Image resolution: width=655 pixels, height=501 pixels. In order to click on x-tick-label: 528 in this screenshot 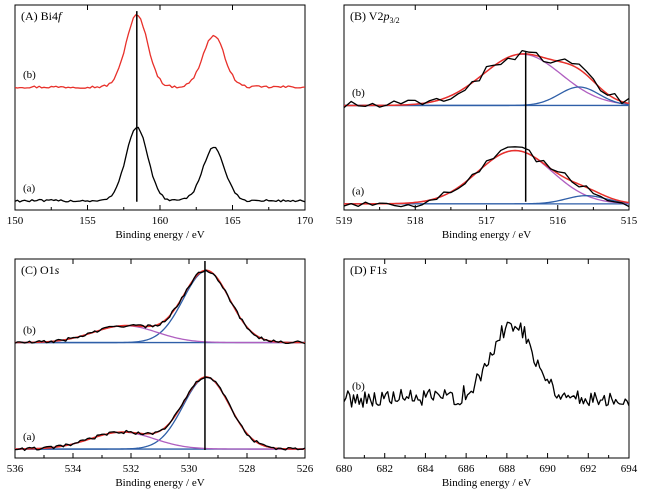, I will do `click(247, 469)`.